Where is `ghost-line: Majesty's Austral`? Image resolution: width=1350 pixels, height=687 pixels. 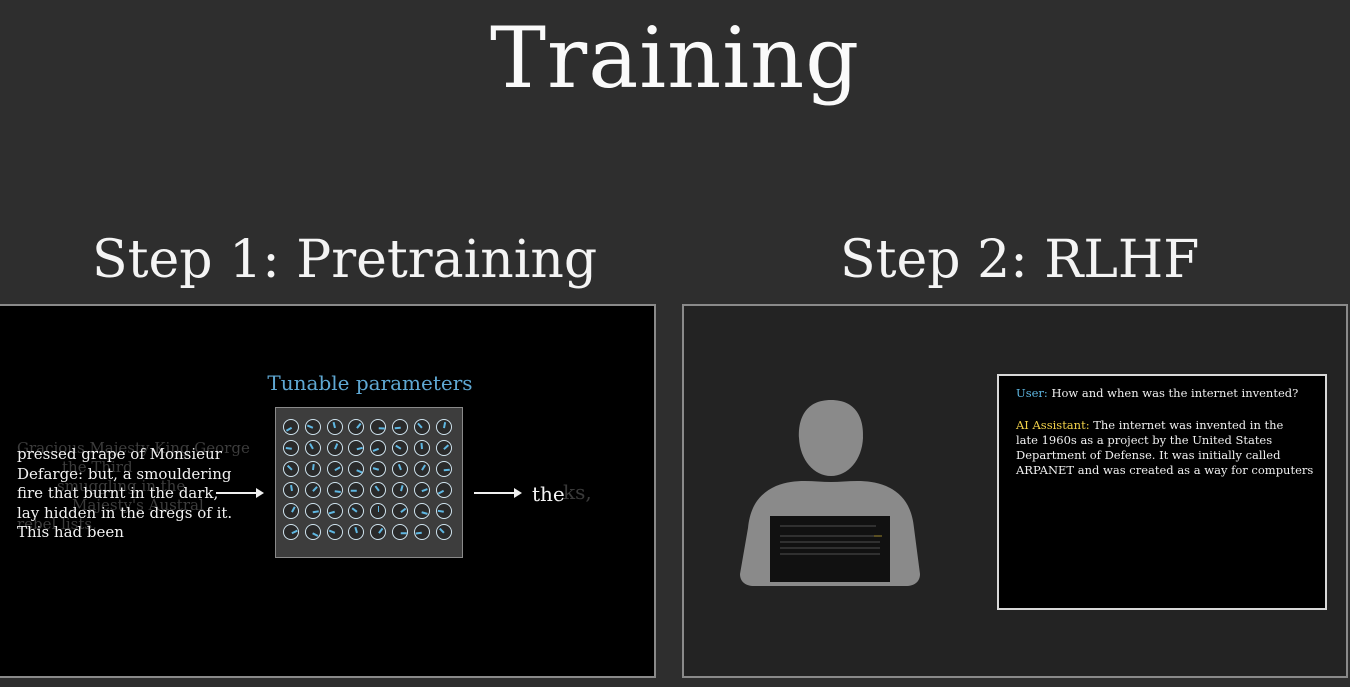 ghost-line: Majesty's Austral is located at coordinates (138, 505).